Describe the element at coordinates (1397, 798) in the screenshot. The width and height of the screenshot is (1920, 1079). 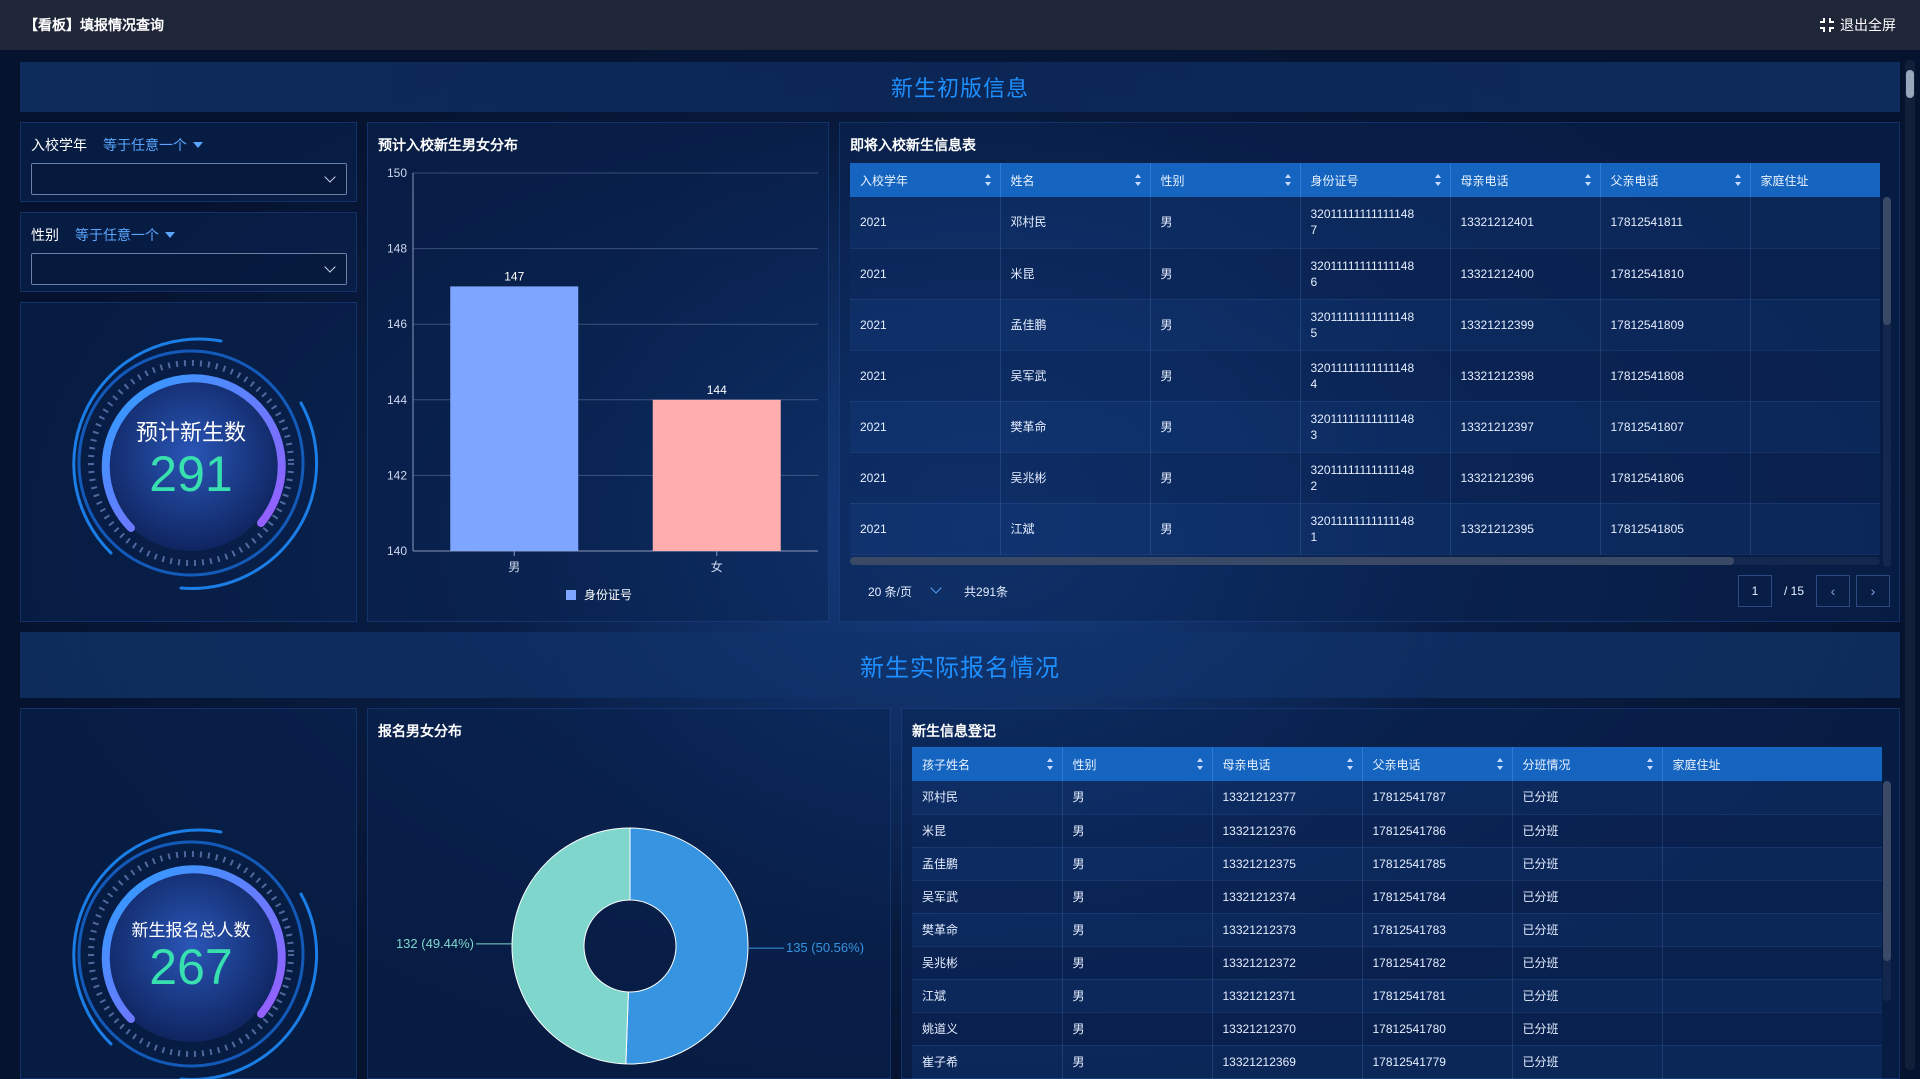
I see `table-row: 邓村民男 13321212377 17812541787 已分班` at that location.